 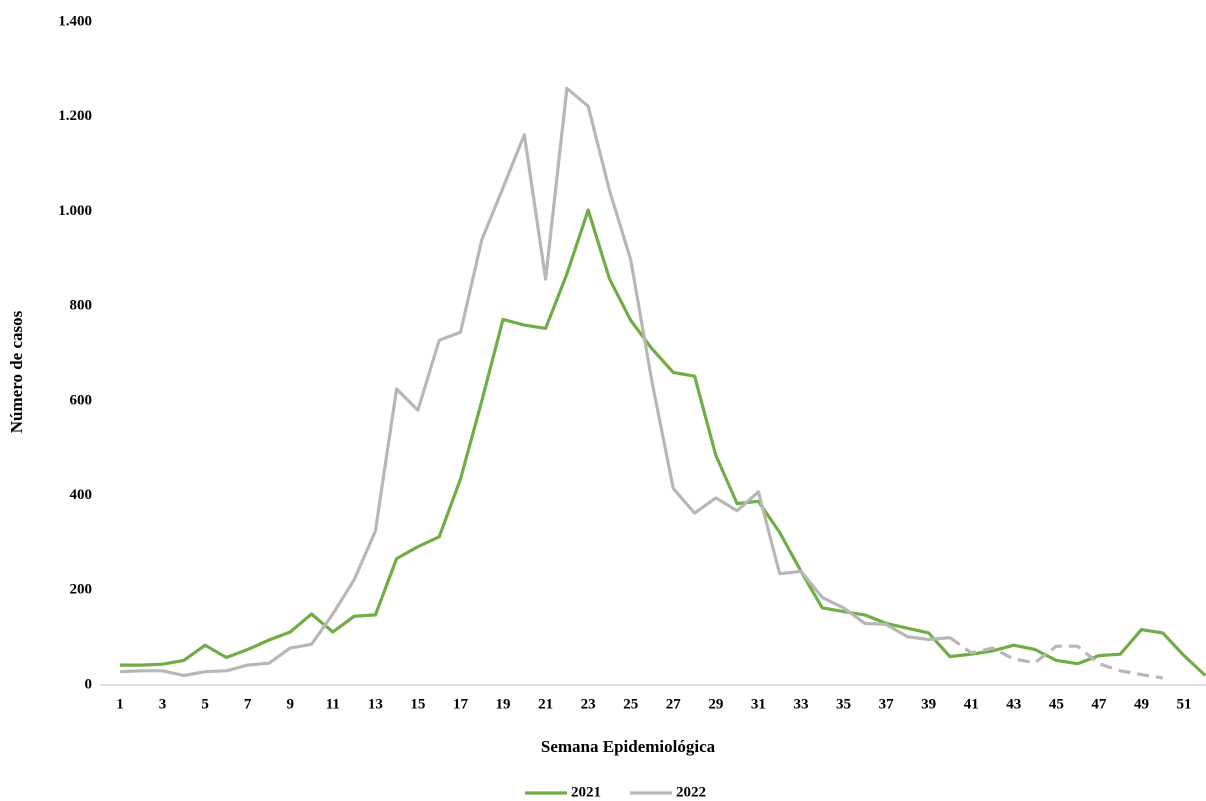 I want to click on y-tick-label: 1.400, so click(x=75, y=21).